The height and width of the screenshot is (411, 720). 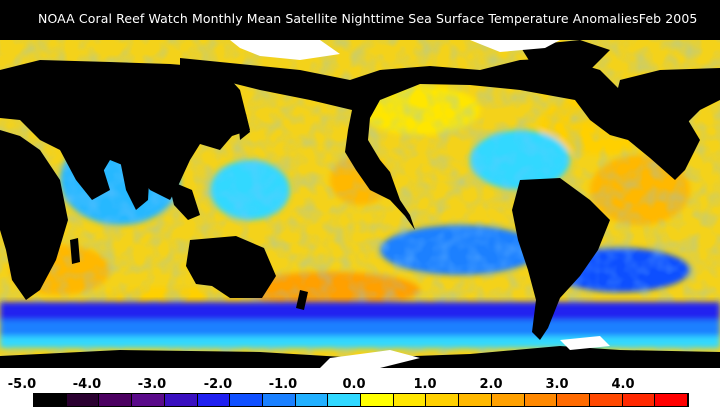 What do you see at coordinates (668, 18) in the screenshot?
I see `map-date: Feb 2005` at bounding box center [668, 18].